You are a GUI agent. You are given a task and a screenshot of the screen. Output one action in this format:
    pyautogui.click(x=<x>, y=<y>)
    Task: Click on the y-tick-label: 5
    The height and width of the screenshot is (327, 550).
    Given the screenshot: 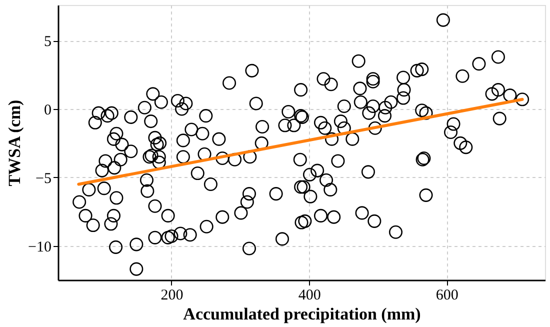 What is the action you would take?
    pyautogui.click(x=48, y=42)
    